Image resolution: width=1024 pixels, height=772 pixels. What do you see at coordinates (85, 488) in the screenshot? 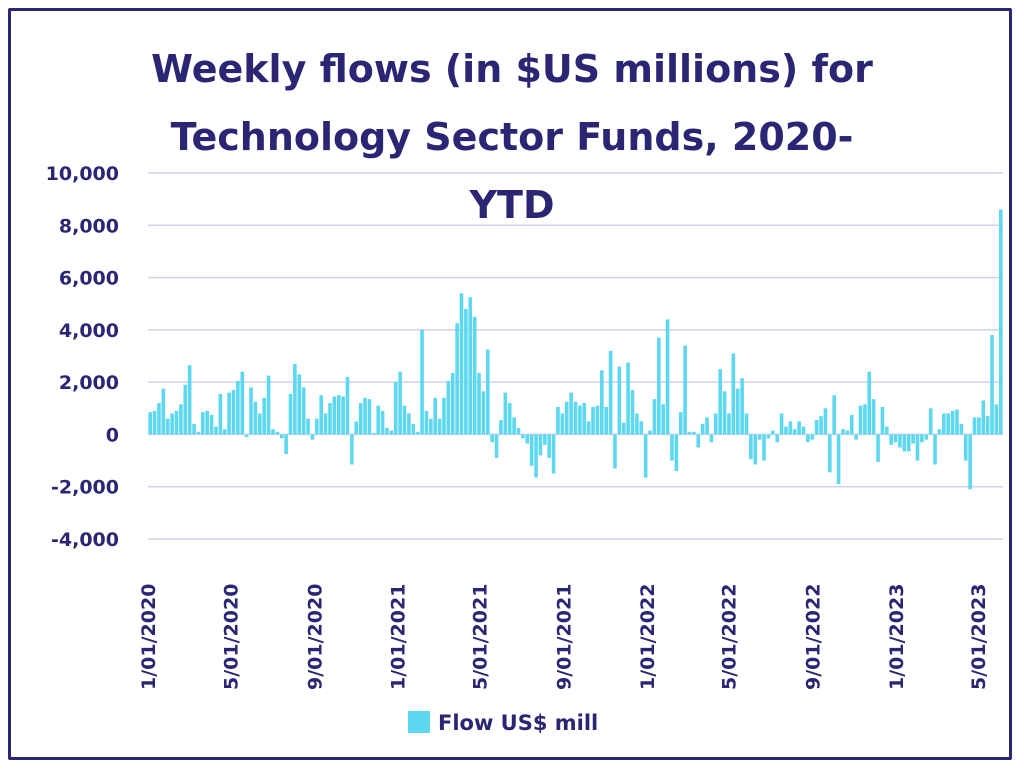
I see `y-tick-label: -2,000` at bounding box center [85, 488].